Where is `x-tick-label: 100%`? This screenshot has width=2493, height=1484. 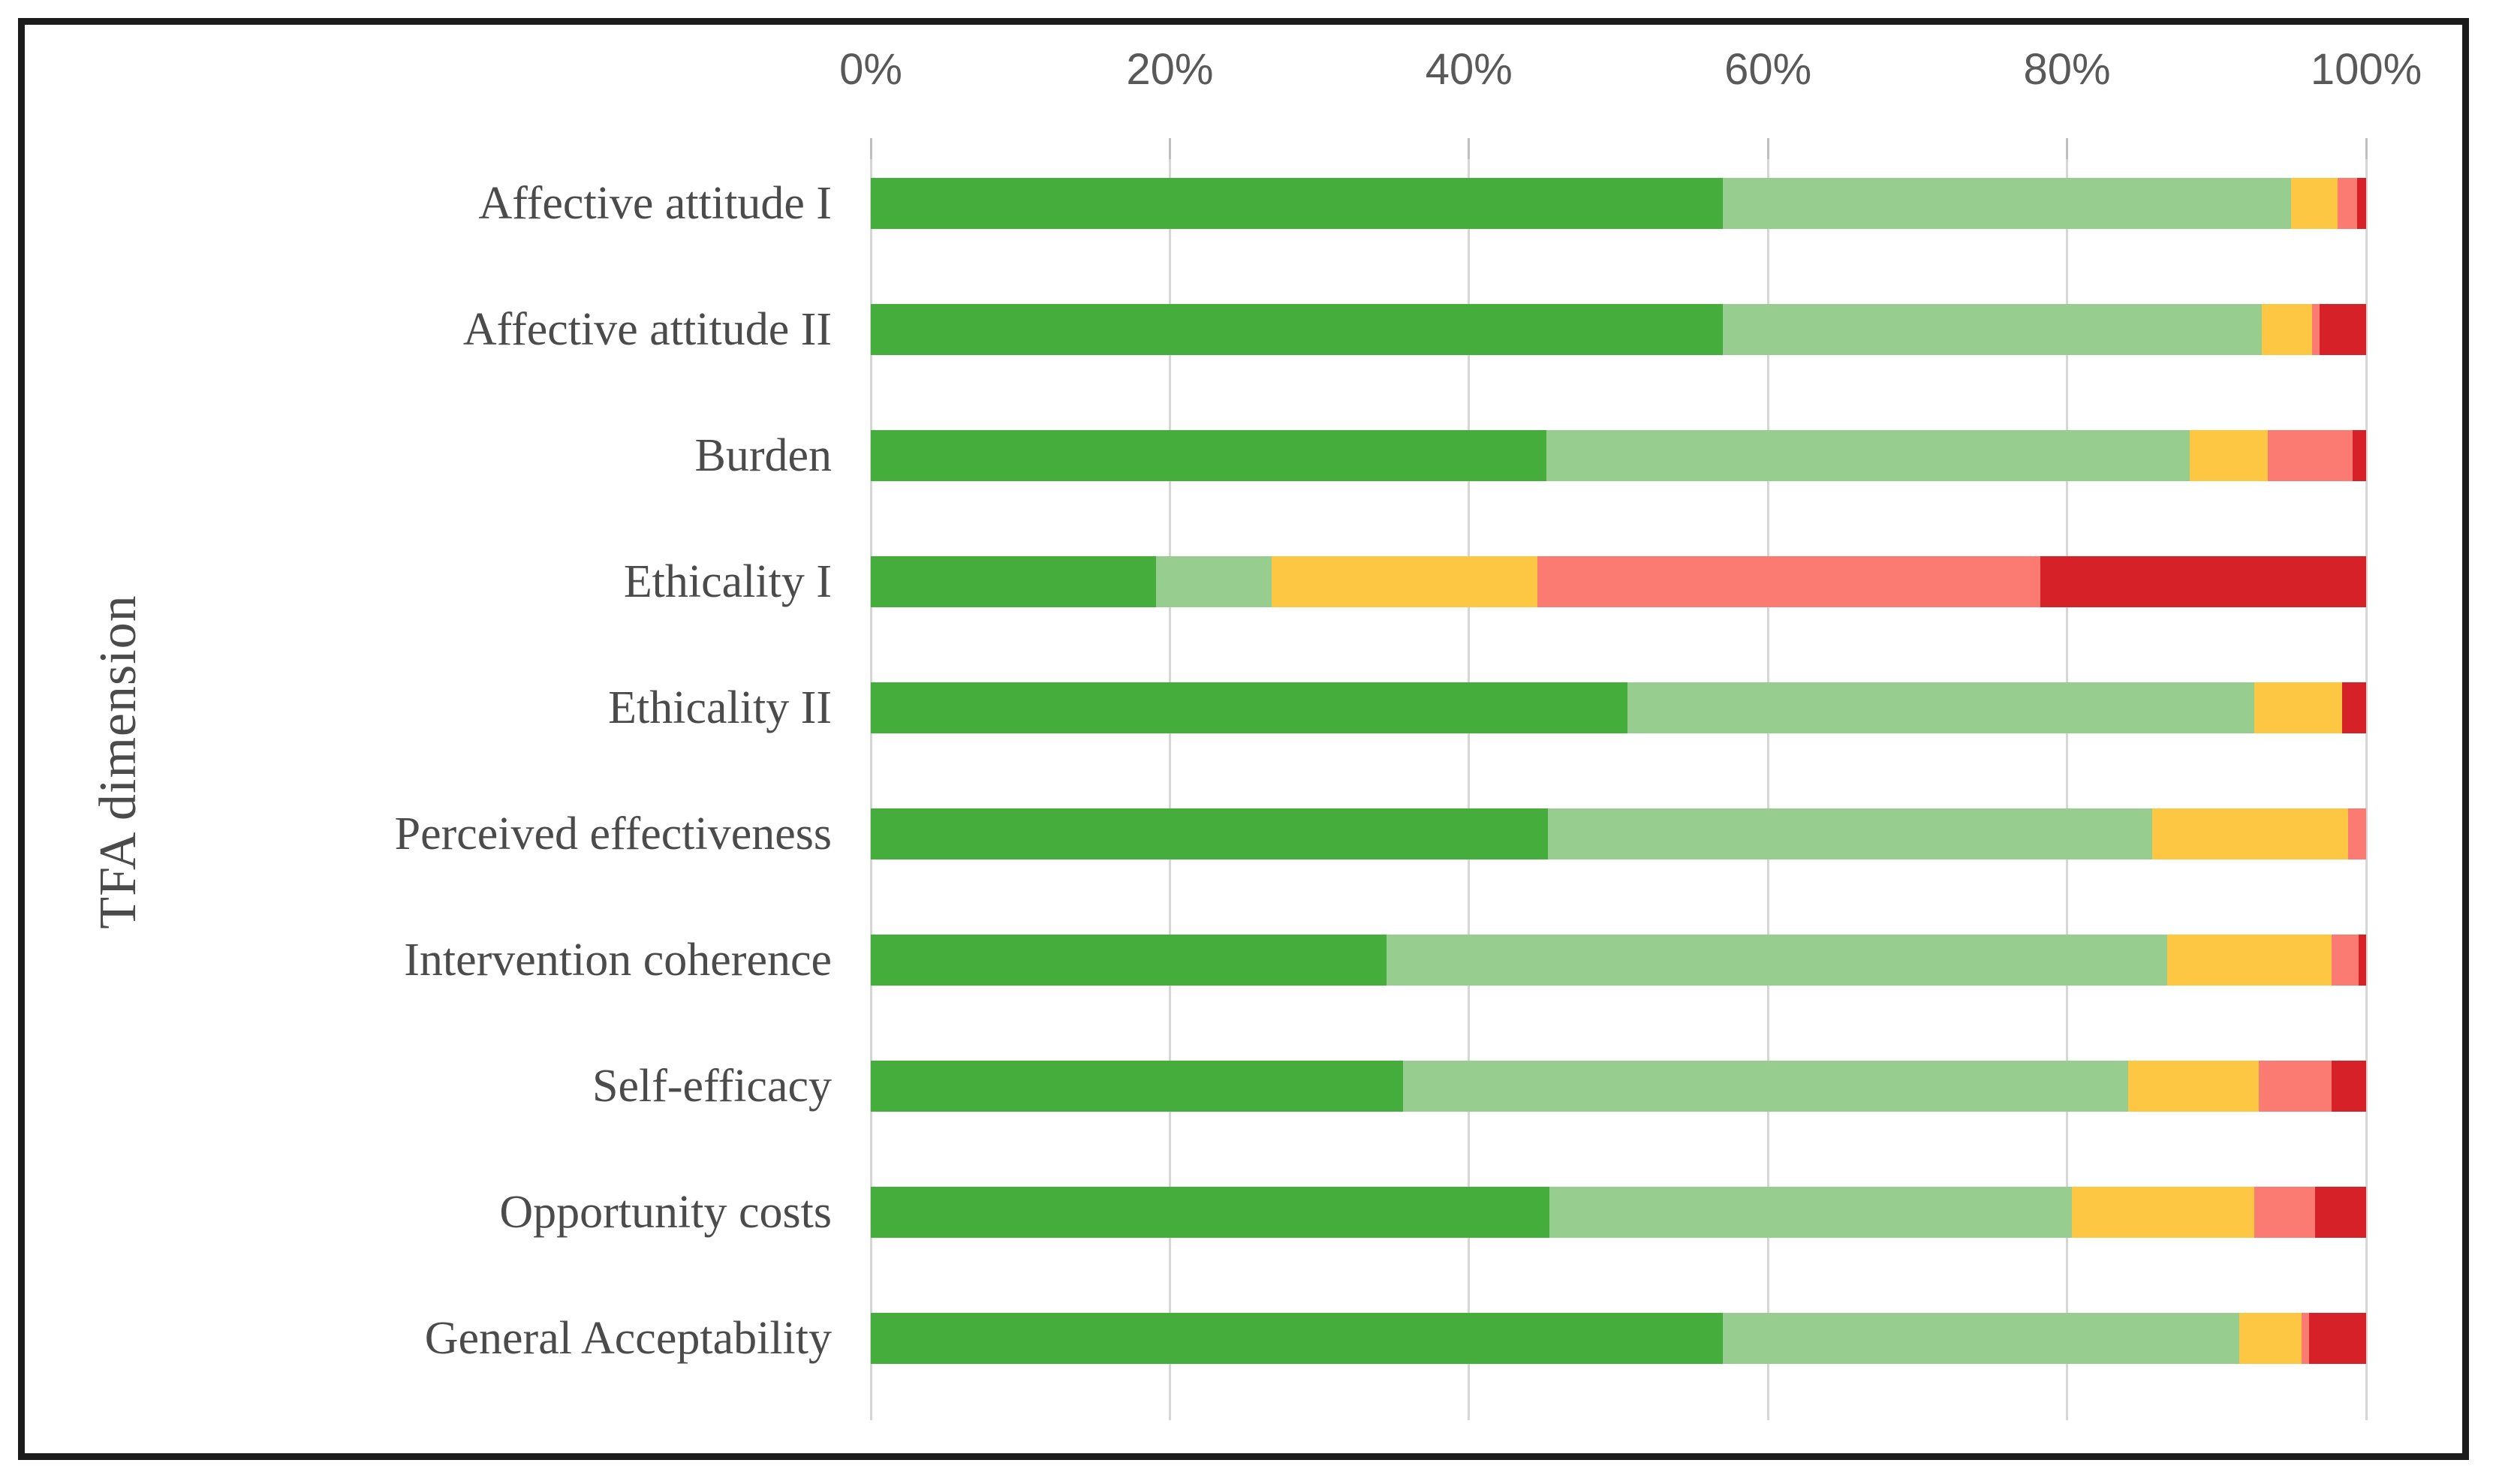 x-tick-label: 100% is located at coordinates (2366, 69).